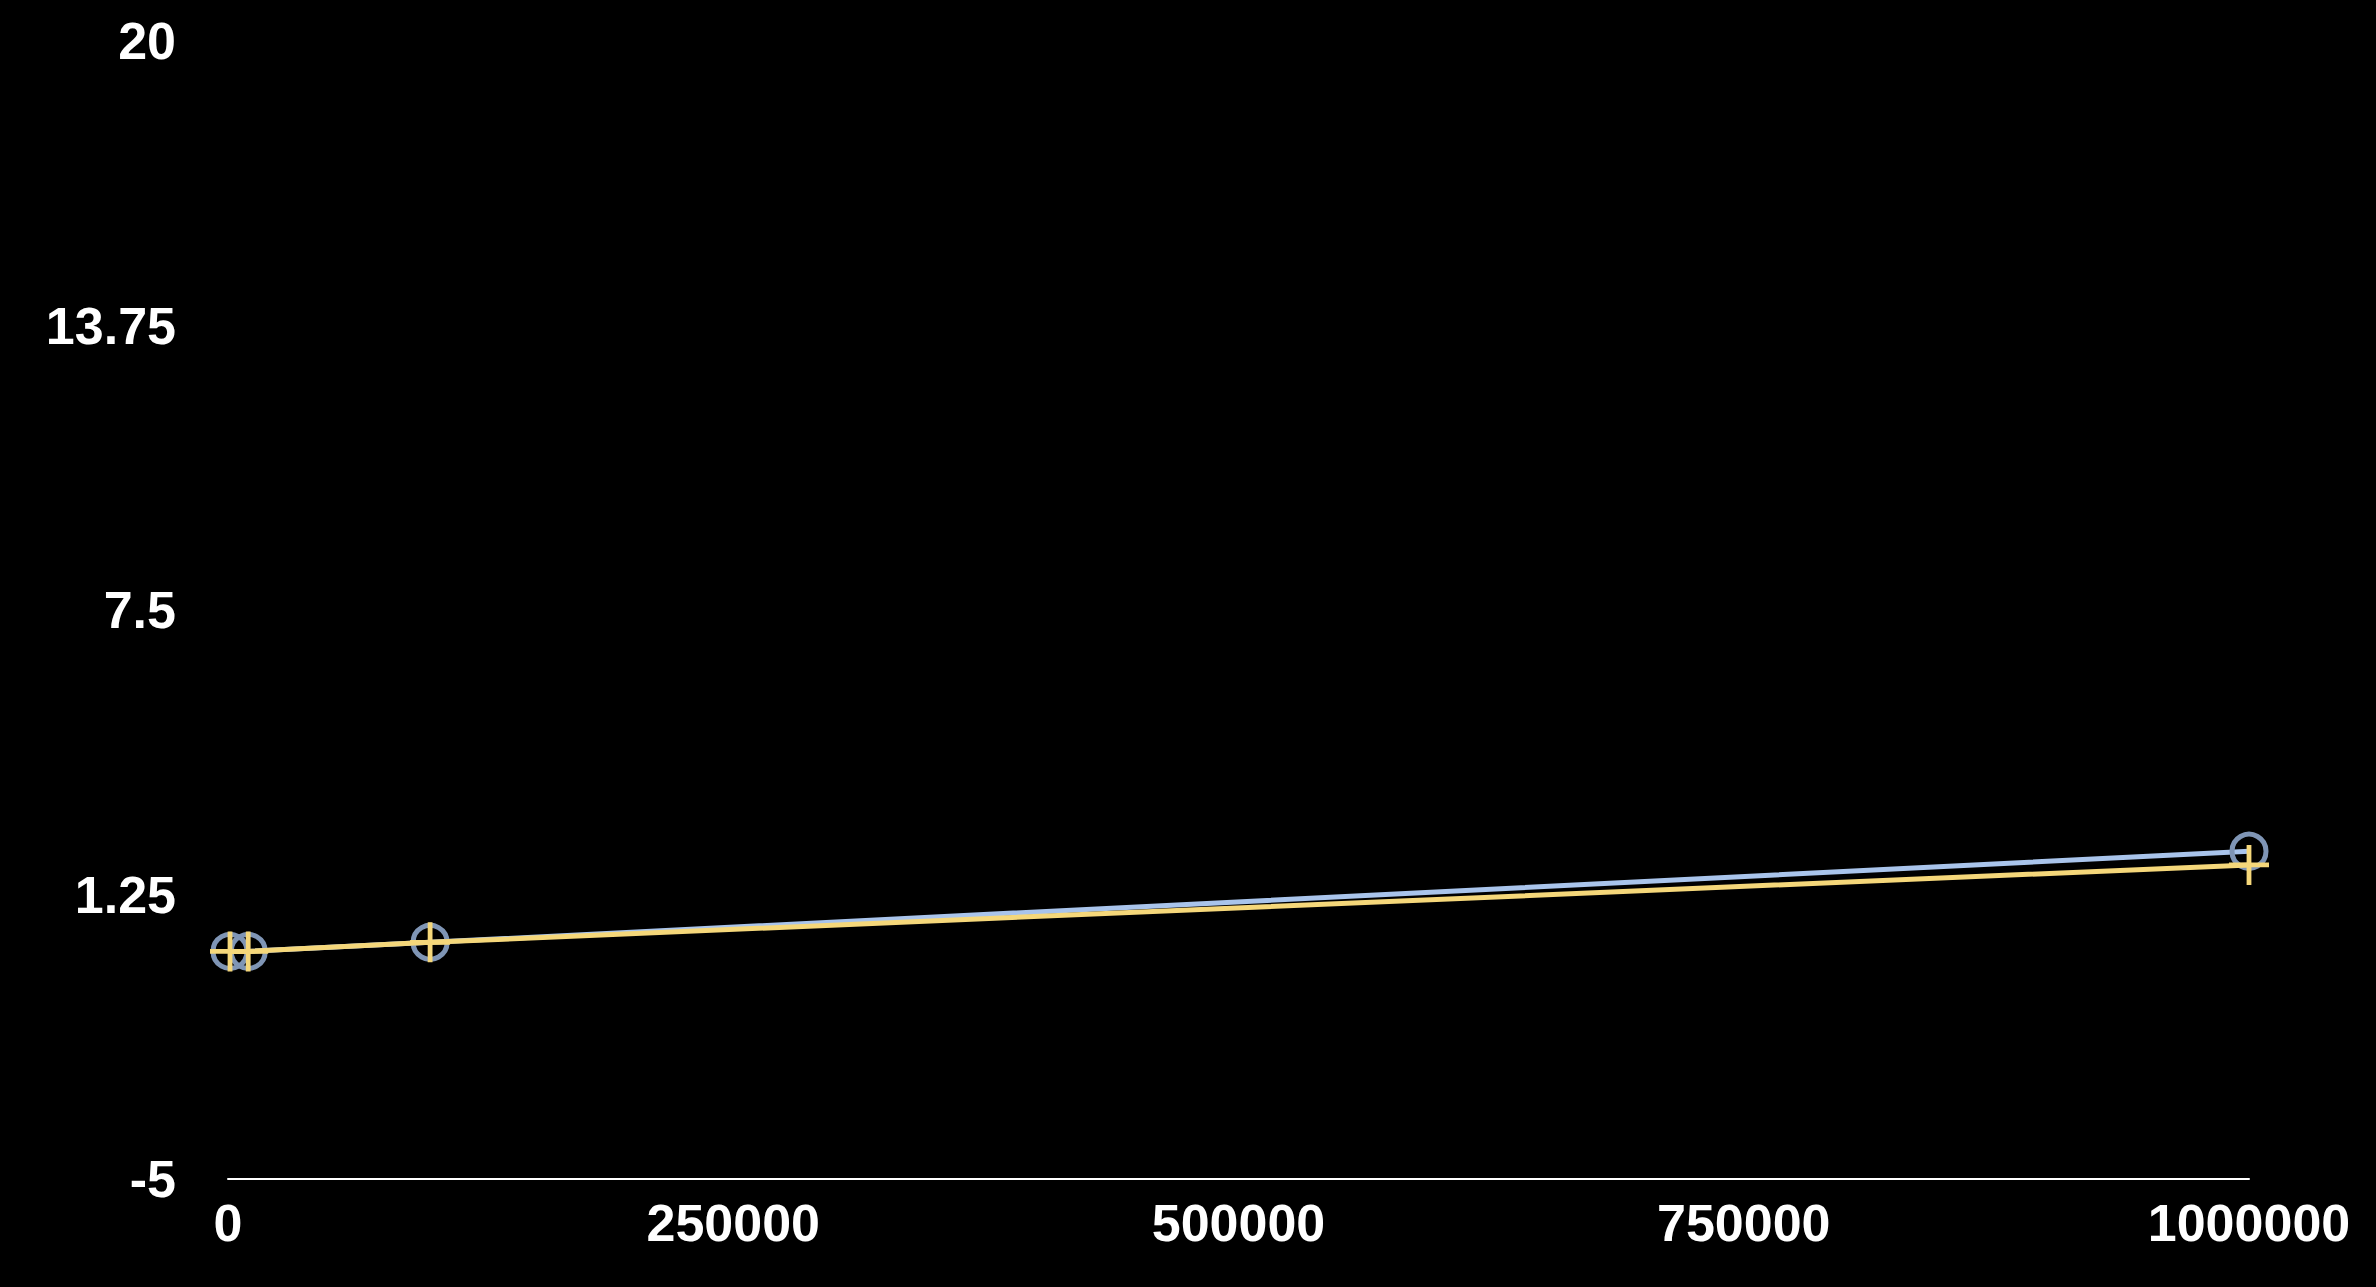  I want to click on x-tick-label: 750000, so click(1743, 1223).